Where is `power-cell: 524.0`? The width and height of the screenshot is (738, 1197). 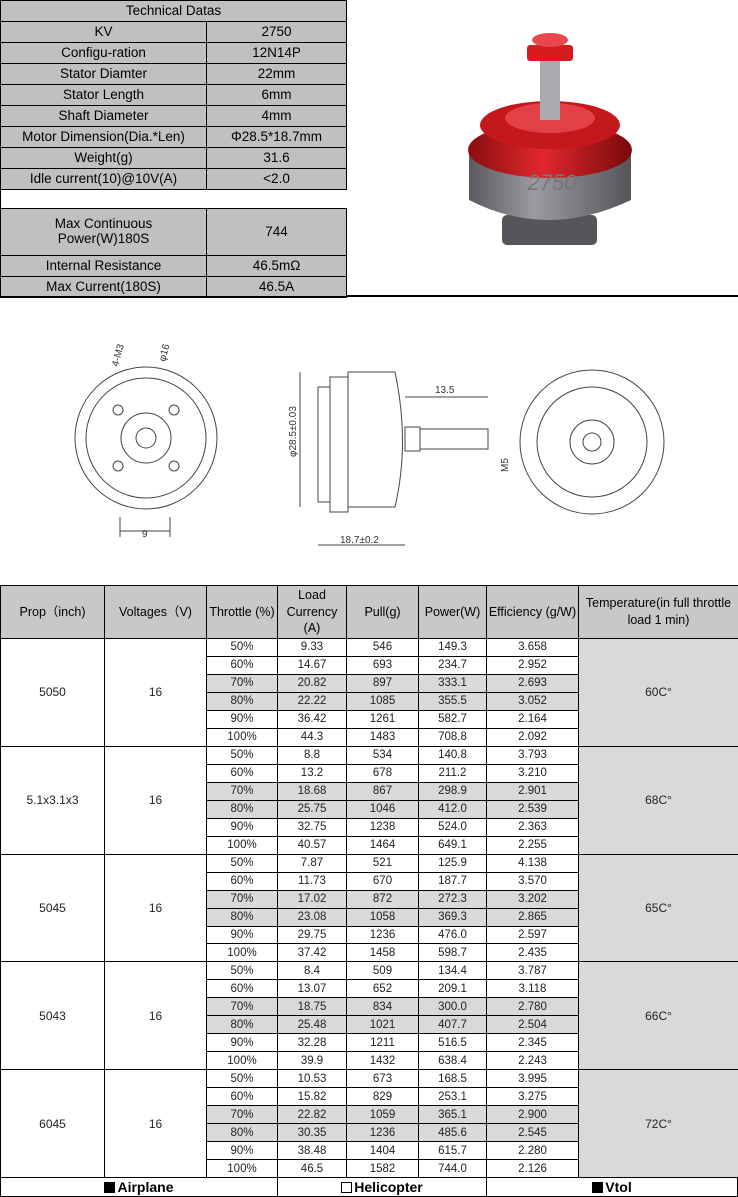 power-cell: 524.0 is located at coordinates (452, 827).